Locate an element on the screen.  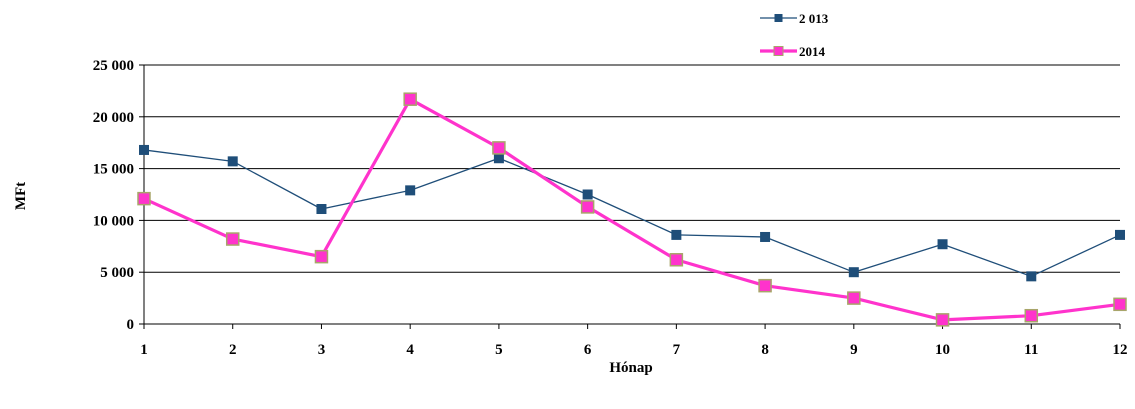
x-tick-label: 1 is located at coordinates (144, 350).